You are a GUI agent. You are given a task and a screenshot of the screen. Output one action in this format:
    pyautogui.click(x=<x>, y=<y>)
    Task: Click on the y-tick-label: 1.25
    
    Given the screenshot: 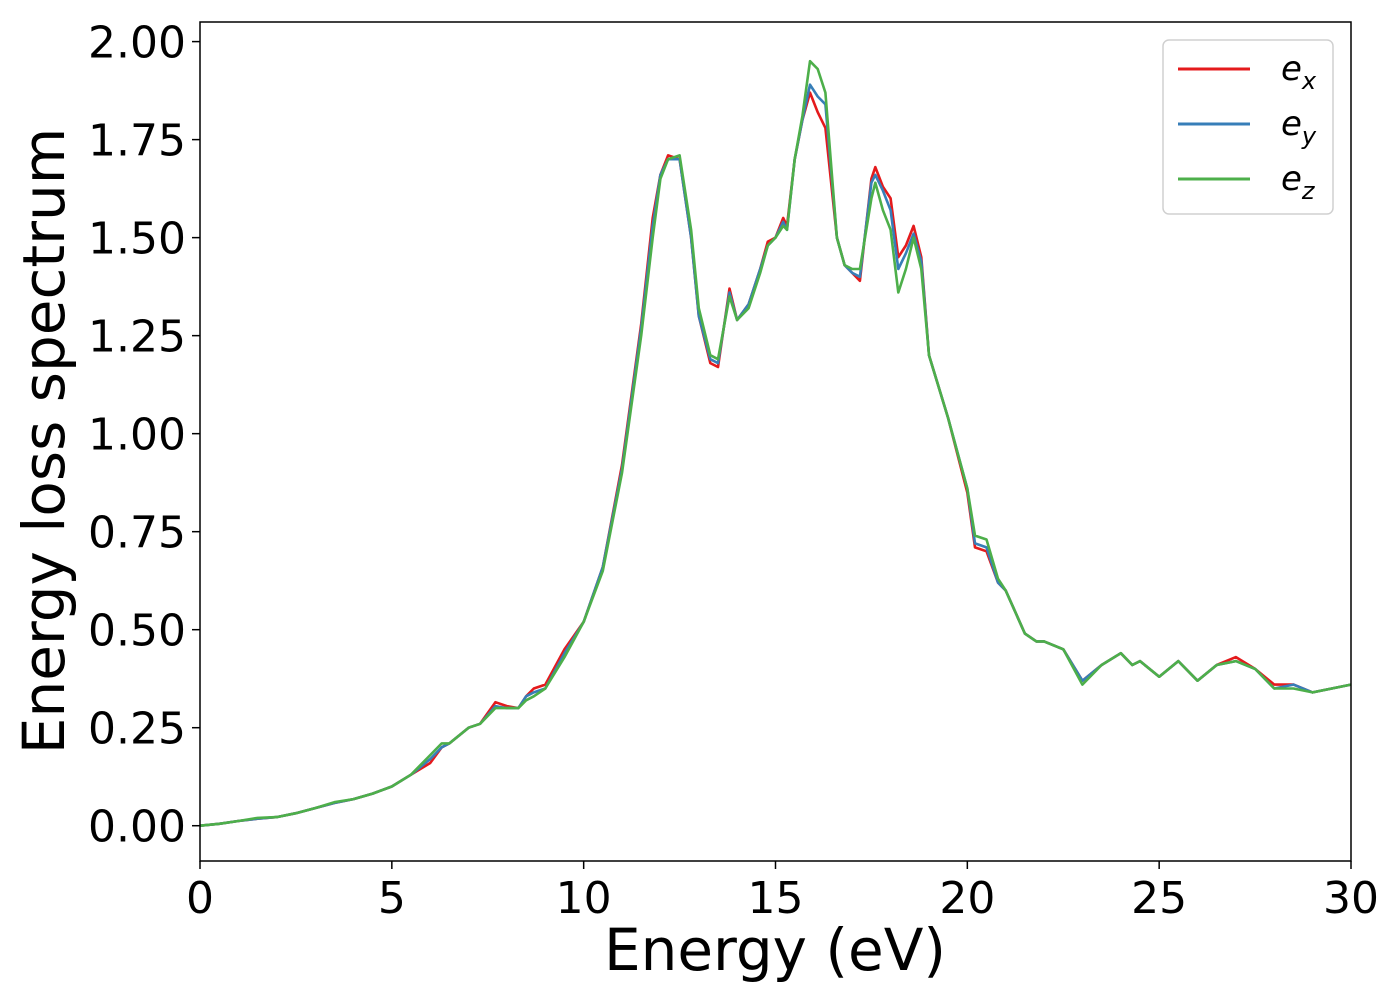 What is the action you would take?
    pyautogui.click(x=137, y=337)
    